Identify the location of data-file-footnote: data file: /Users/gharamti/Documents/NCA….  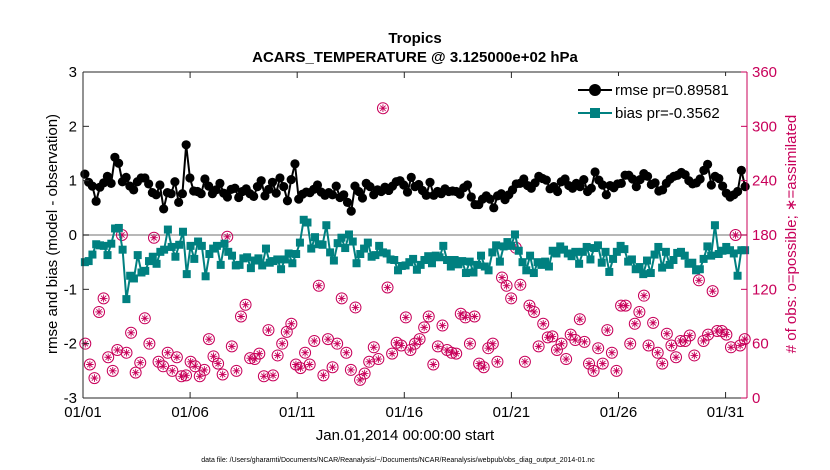
(398, 460).